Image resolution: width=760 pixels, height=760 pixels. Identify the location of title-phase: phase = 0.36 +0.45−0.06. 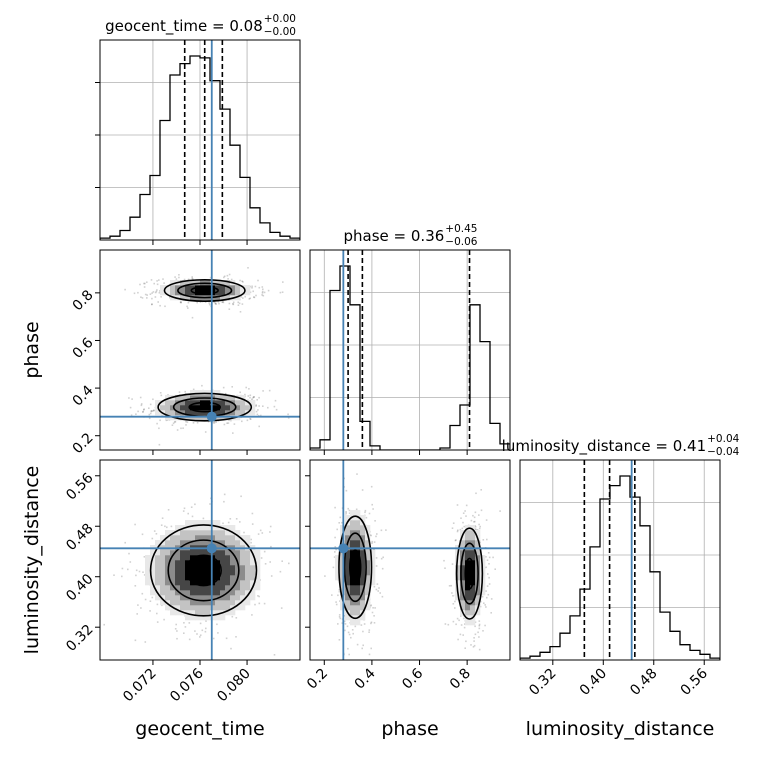
(411, 235).